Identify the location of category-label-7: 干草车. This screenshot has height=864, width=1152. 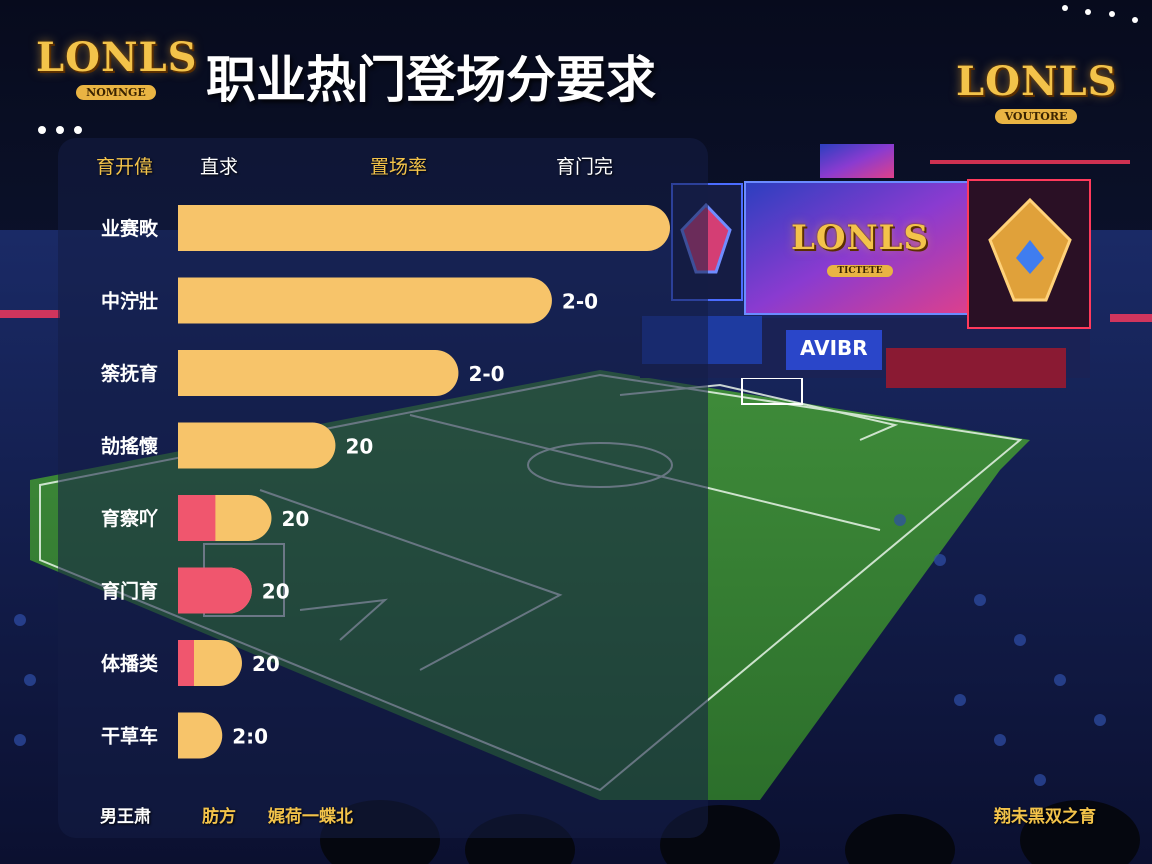
(129, 736).